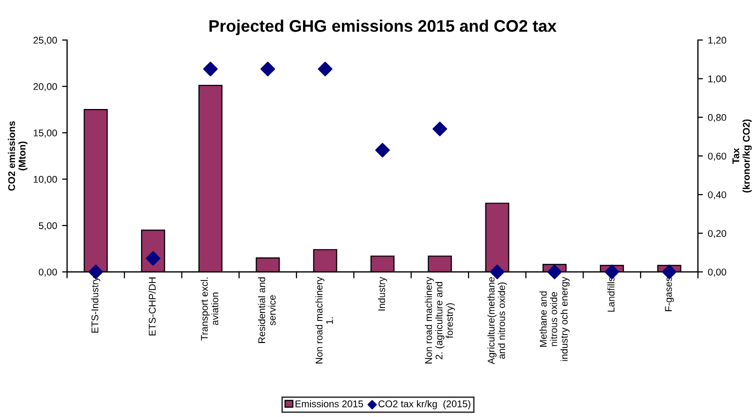 The width and height of the screenshot is (756, 417). Describe the element at coordinates (45, 180) in the screenshot. I see `y-tick-label: 10,00` at that location.